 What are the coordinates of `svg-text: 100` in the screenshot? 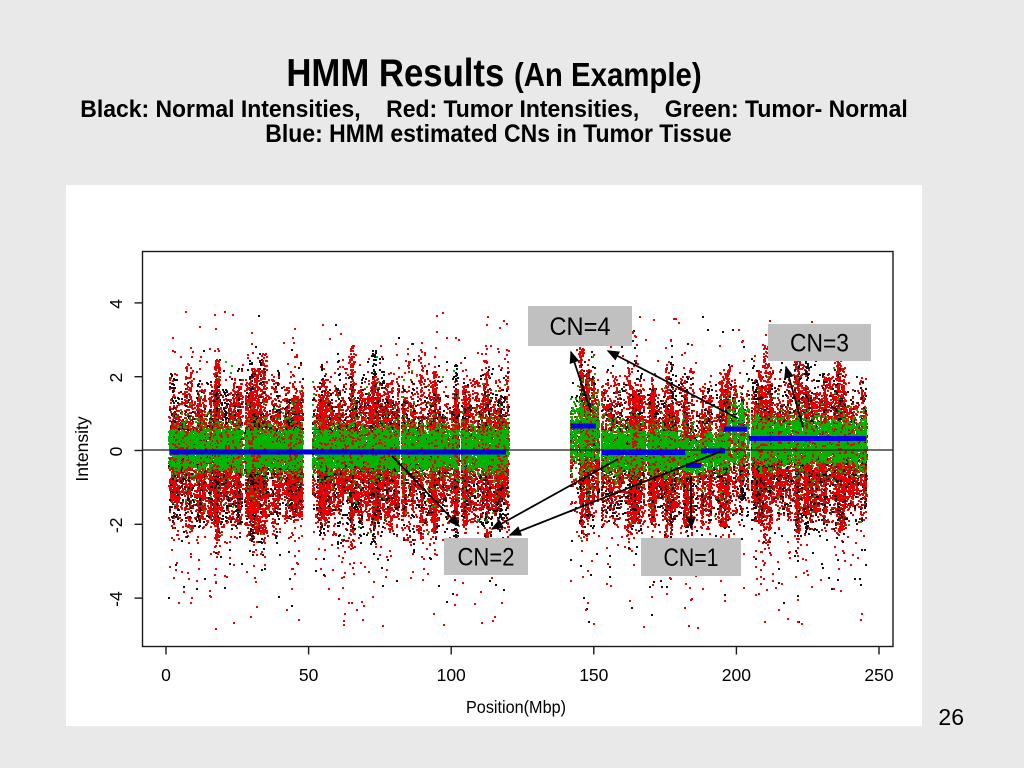 It's located at (451, 675).